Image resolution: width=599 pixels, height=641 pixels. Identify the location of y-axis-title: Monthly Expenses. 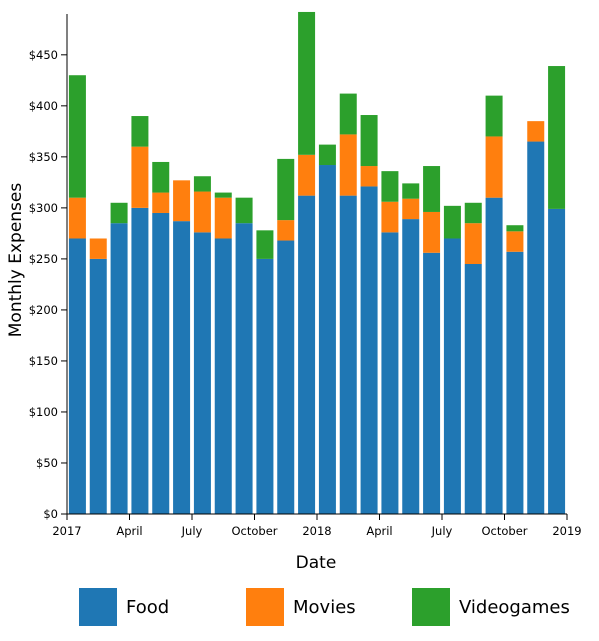
(16, 260).